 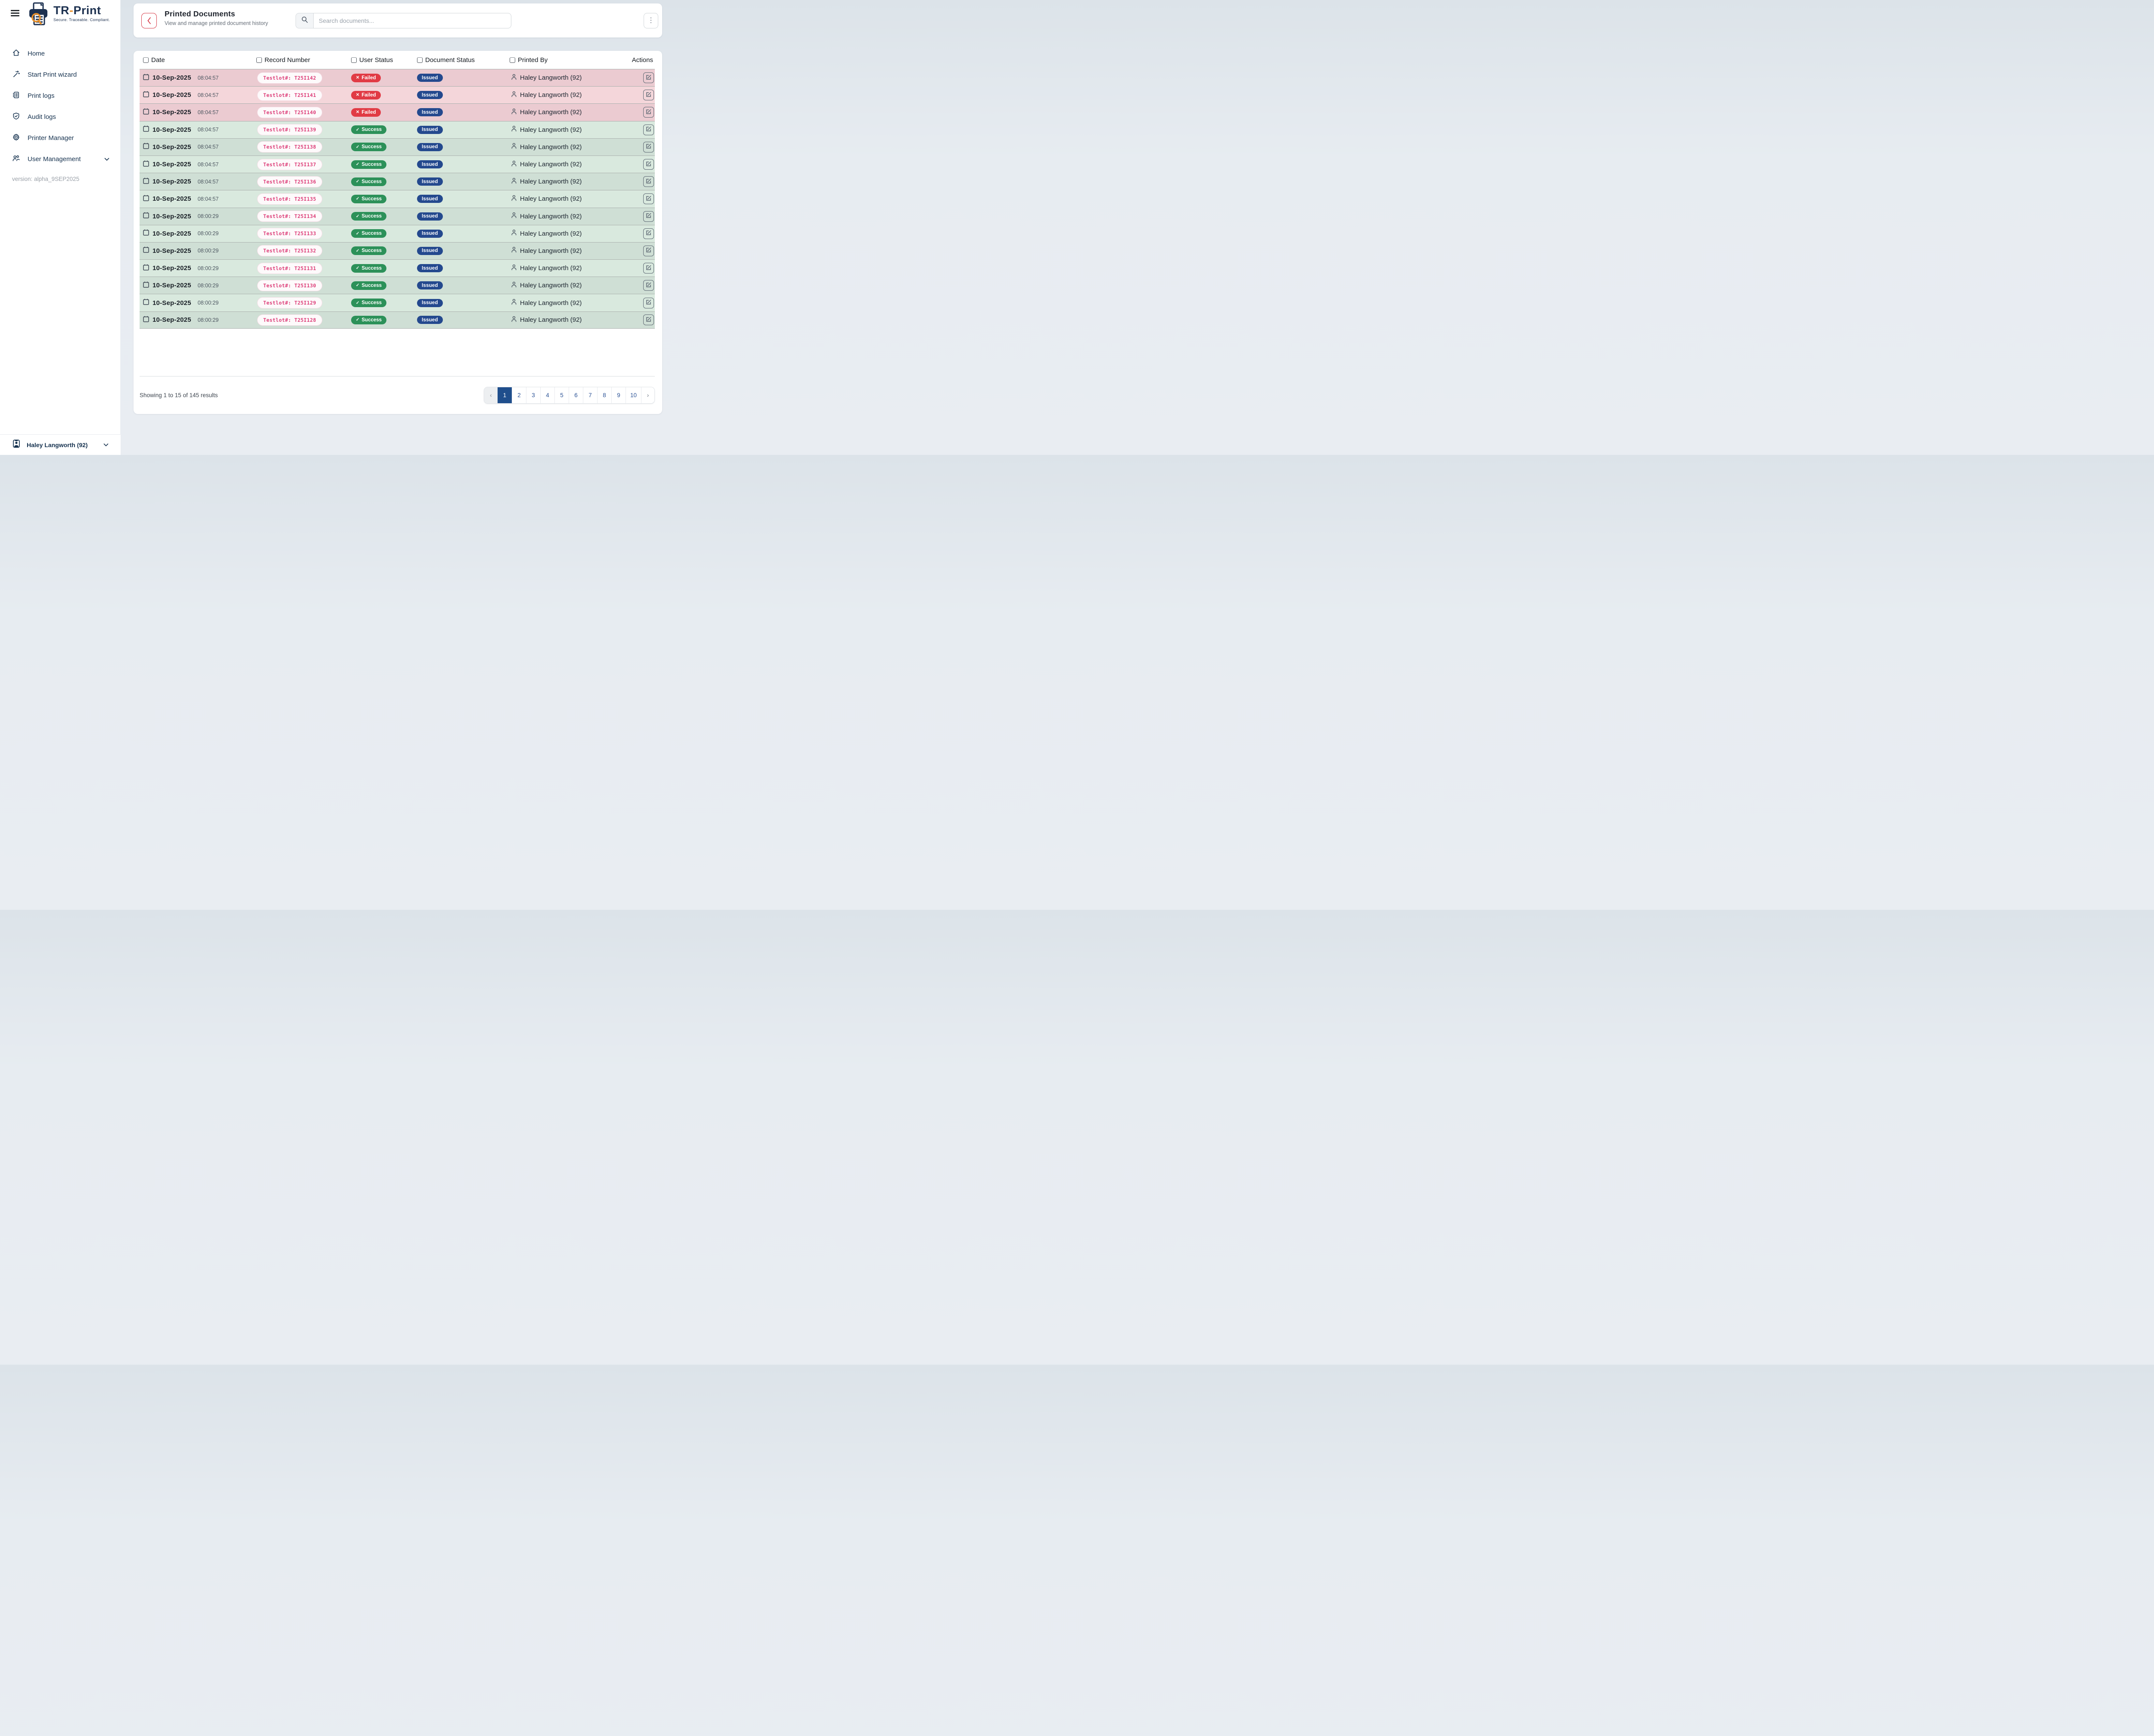 I want to click on kebab-icon: ⋮, so click(x=650, y=20).